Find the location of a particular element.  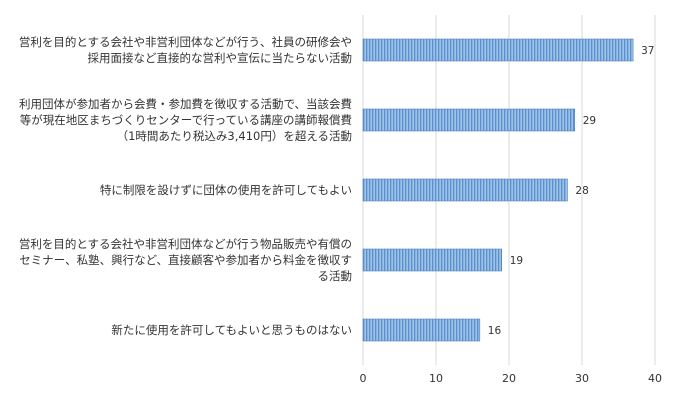

category-label-line: る活動 is located at coordinates (335, 276).